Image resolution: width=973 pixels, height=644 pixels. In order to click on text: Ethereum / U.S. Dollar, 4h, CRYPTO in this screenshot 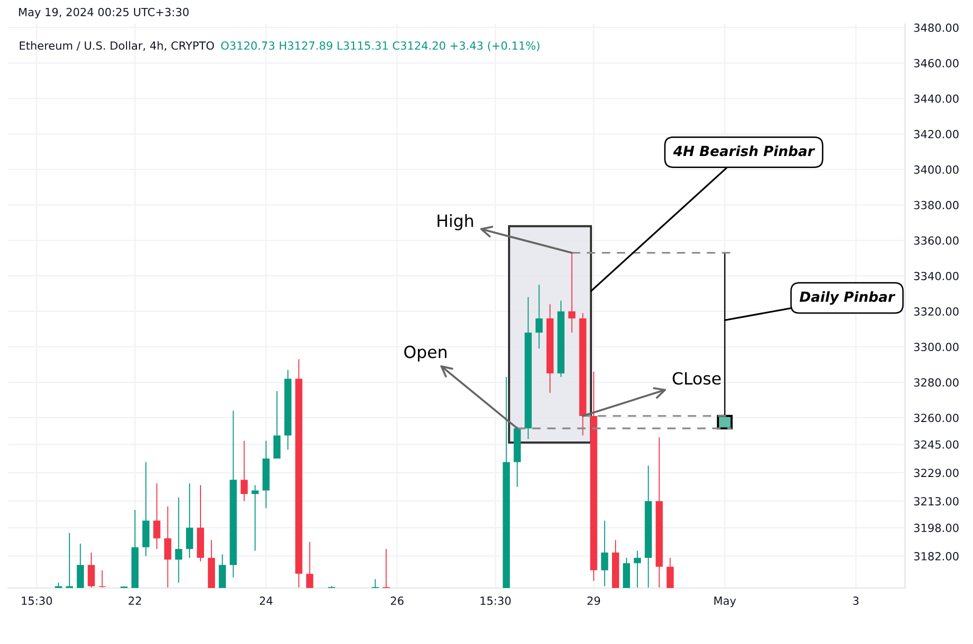, I will do `click(117, 46)`.